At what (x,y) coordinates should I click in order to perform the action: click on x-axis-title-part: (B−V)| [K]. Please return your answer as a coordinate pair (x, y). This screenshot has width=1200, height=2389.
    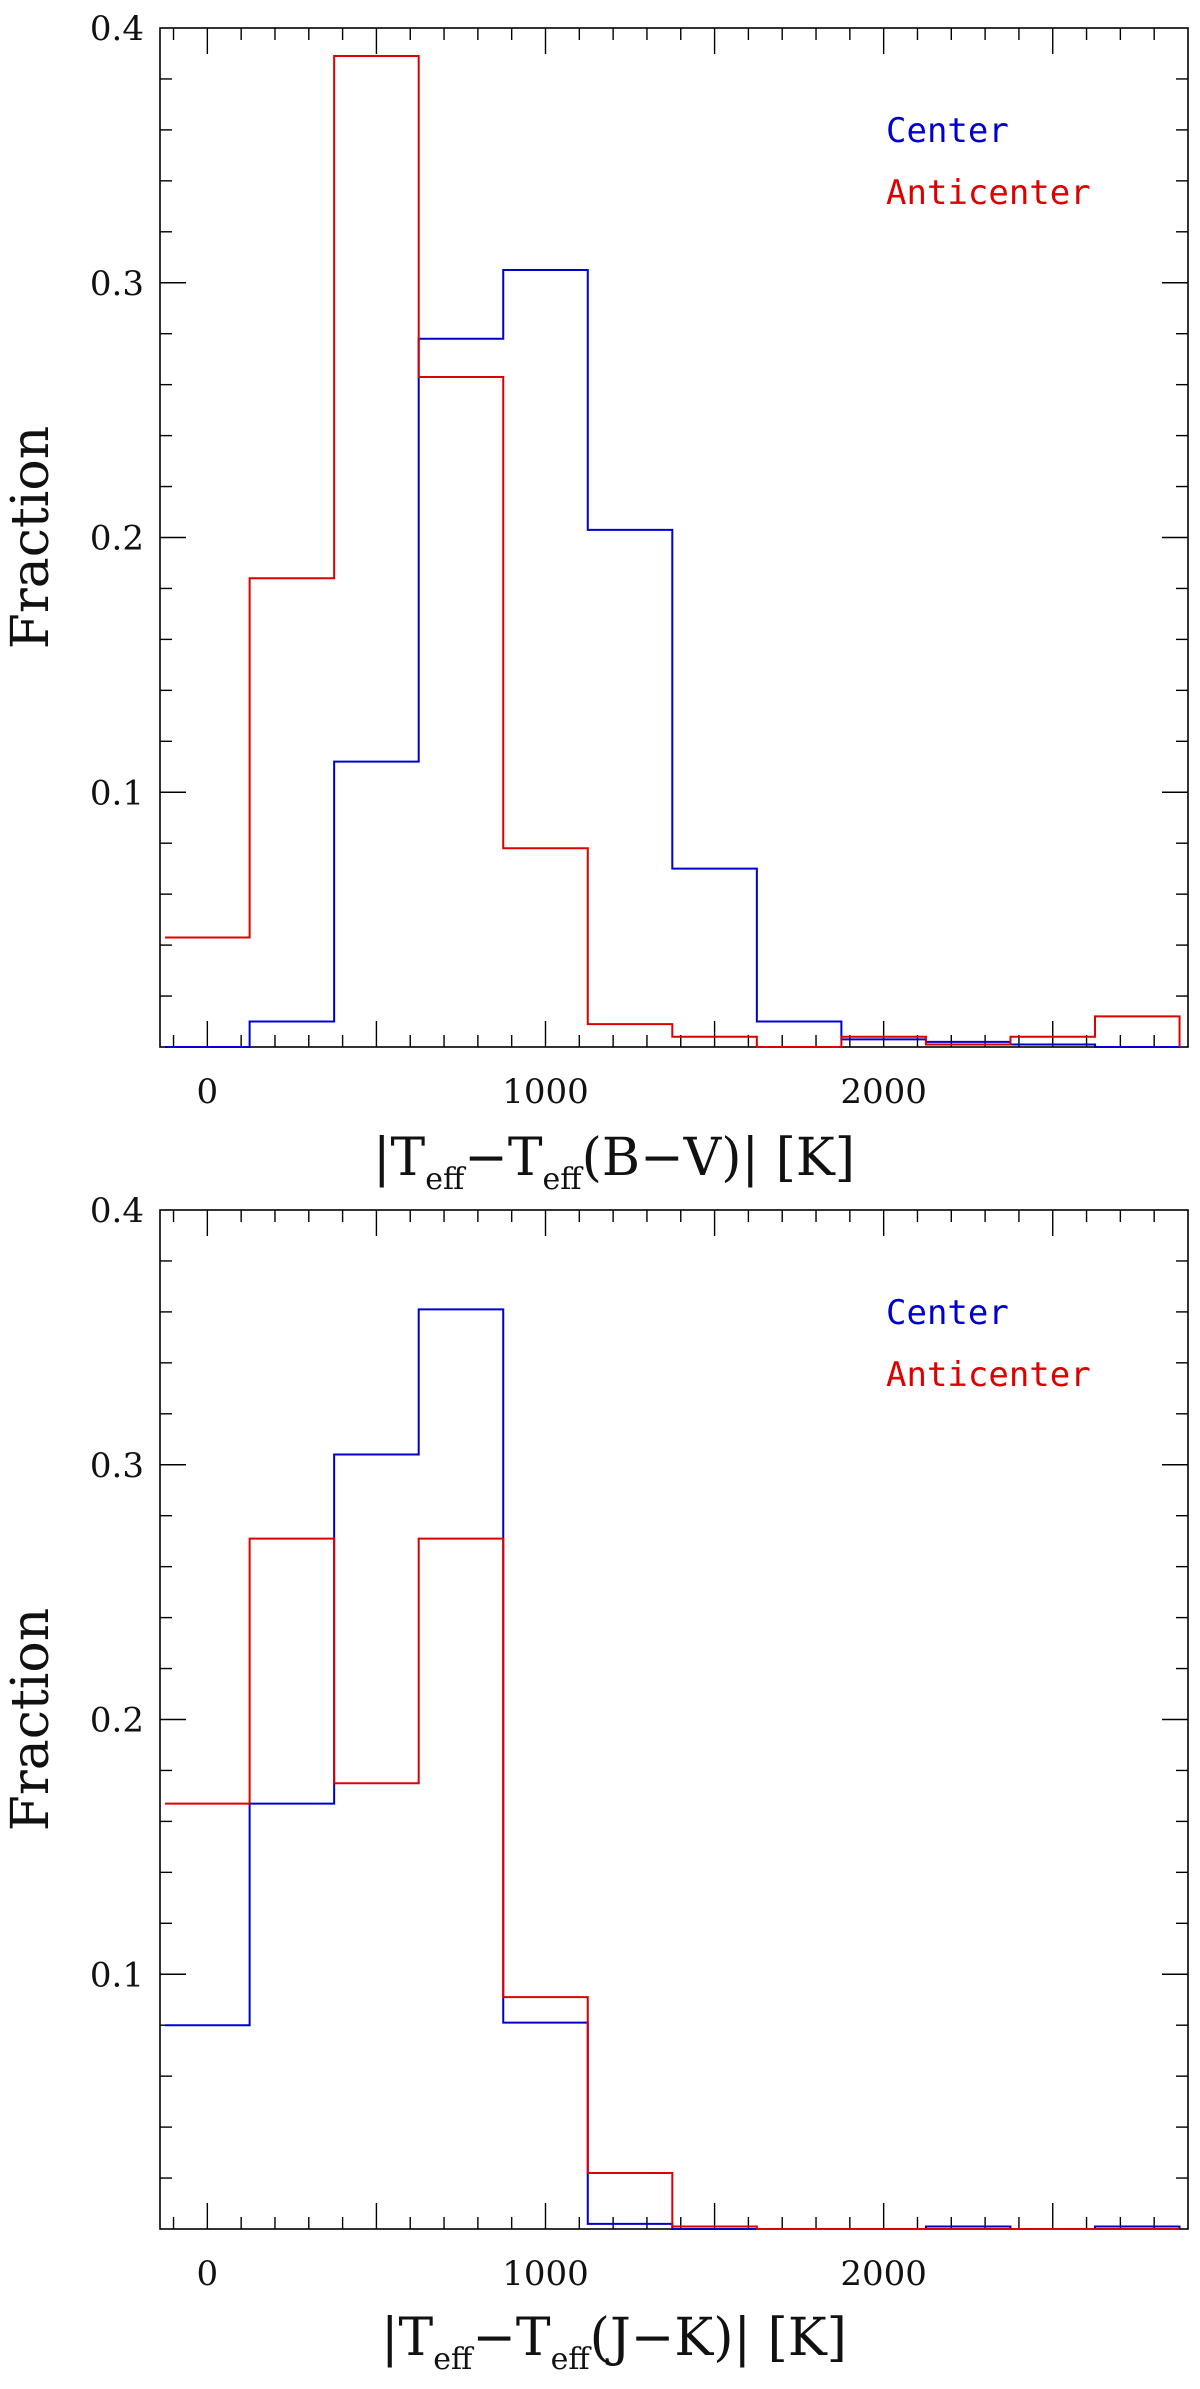
    Looking at the image, I should click on (718, 1158).